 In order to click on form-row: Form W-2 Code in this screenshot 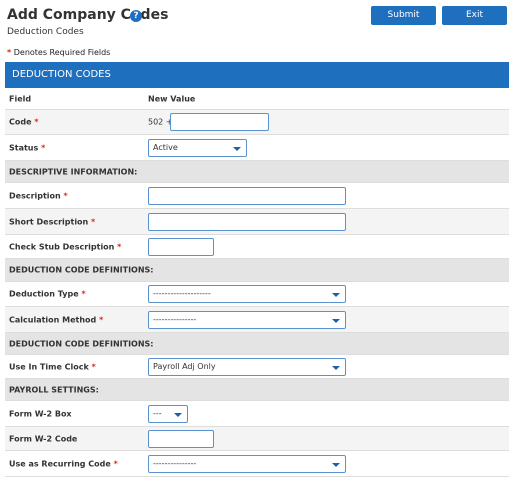, I will do `click(257, 439)`.